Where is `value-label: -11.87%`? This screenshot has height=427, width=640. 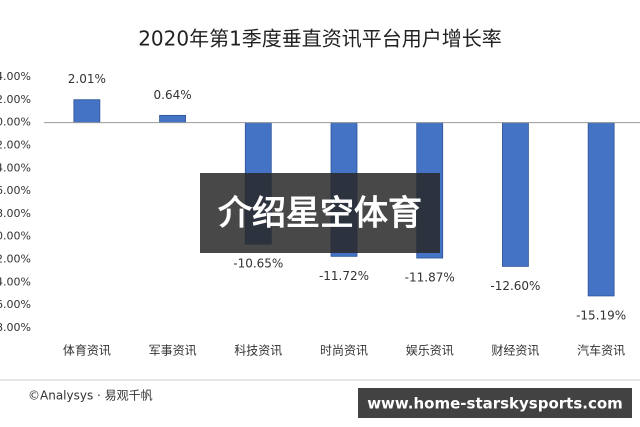 value-label: -11.87% is located at coordinates (430, 278).